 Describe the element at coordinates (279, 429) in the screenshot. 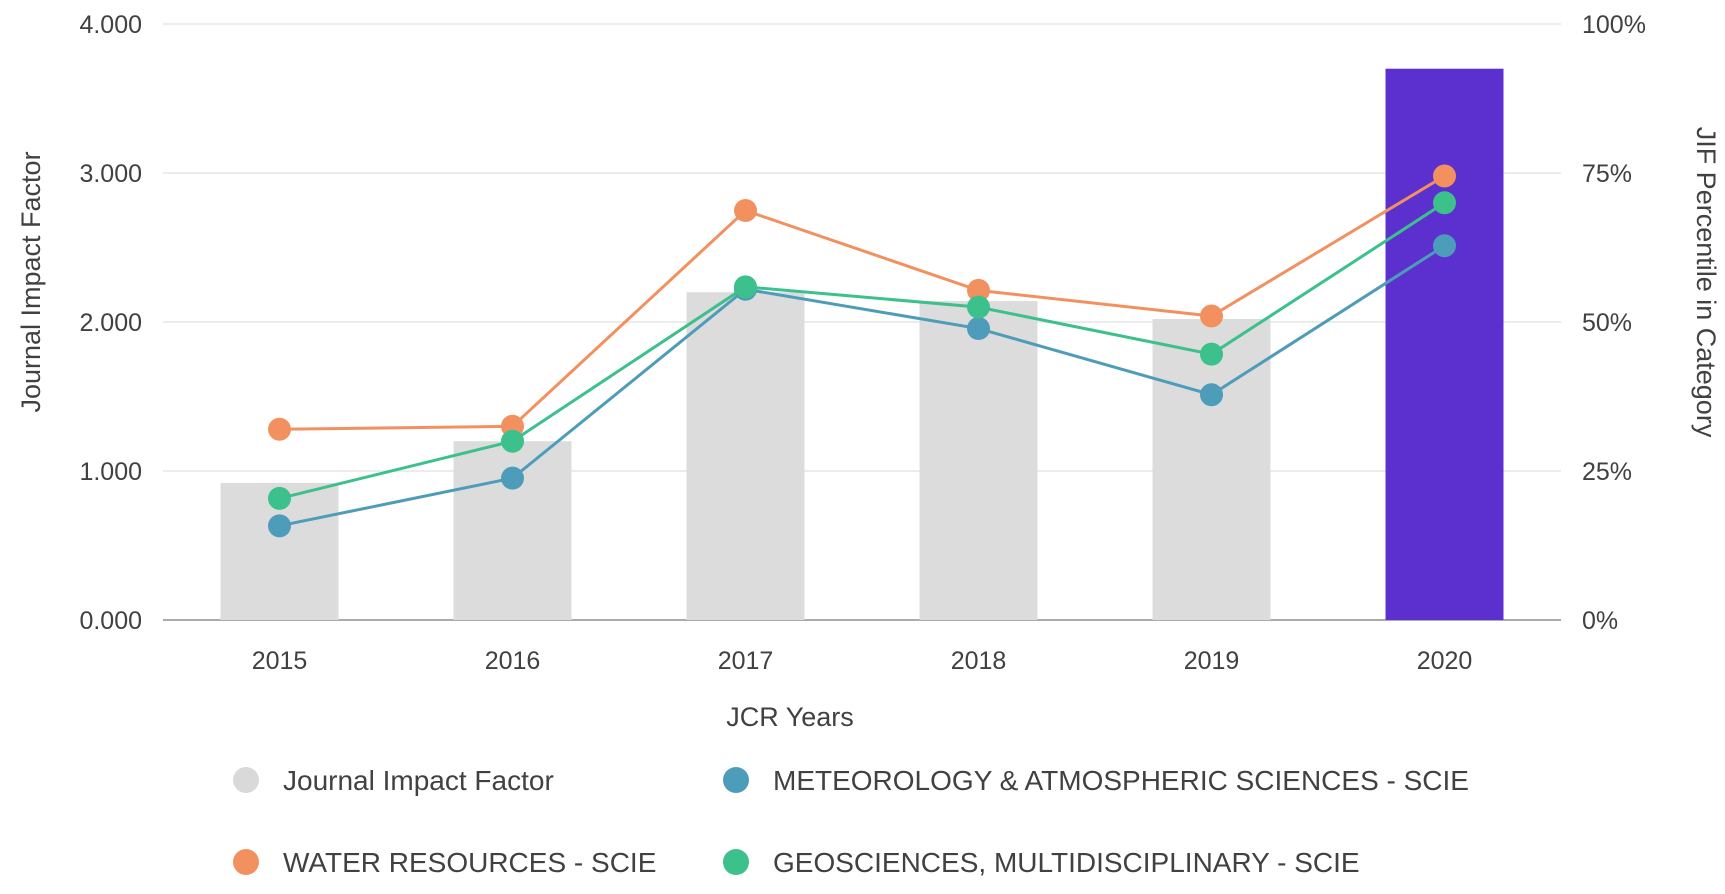

I see `point-water-resources-scie-2015` at that location.